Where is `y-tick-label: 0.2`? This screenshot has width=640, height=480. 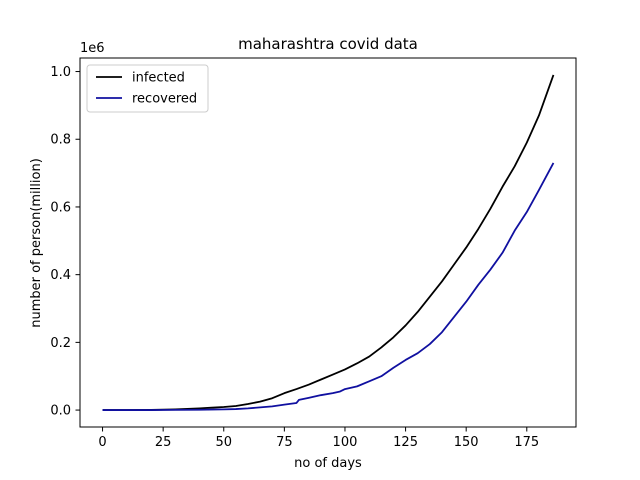
y-tick-label: 0.2 is located at coordinates (60, 343).